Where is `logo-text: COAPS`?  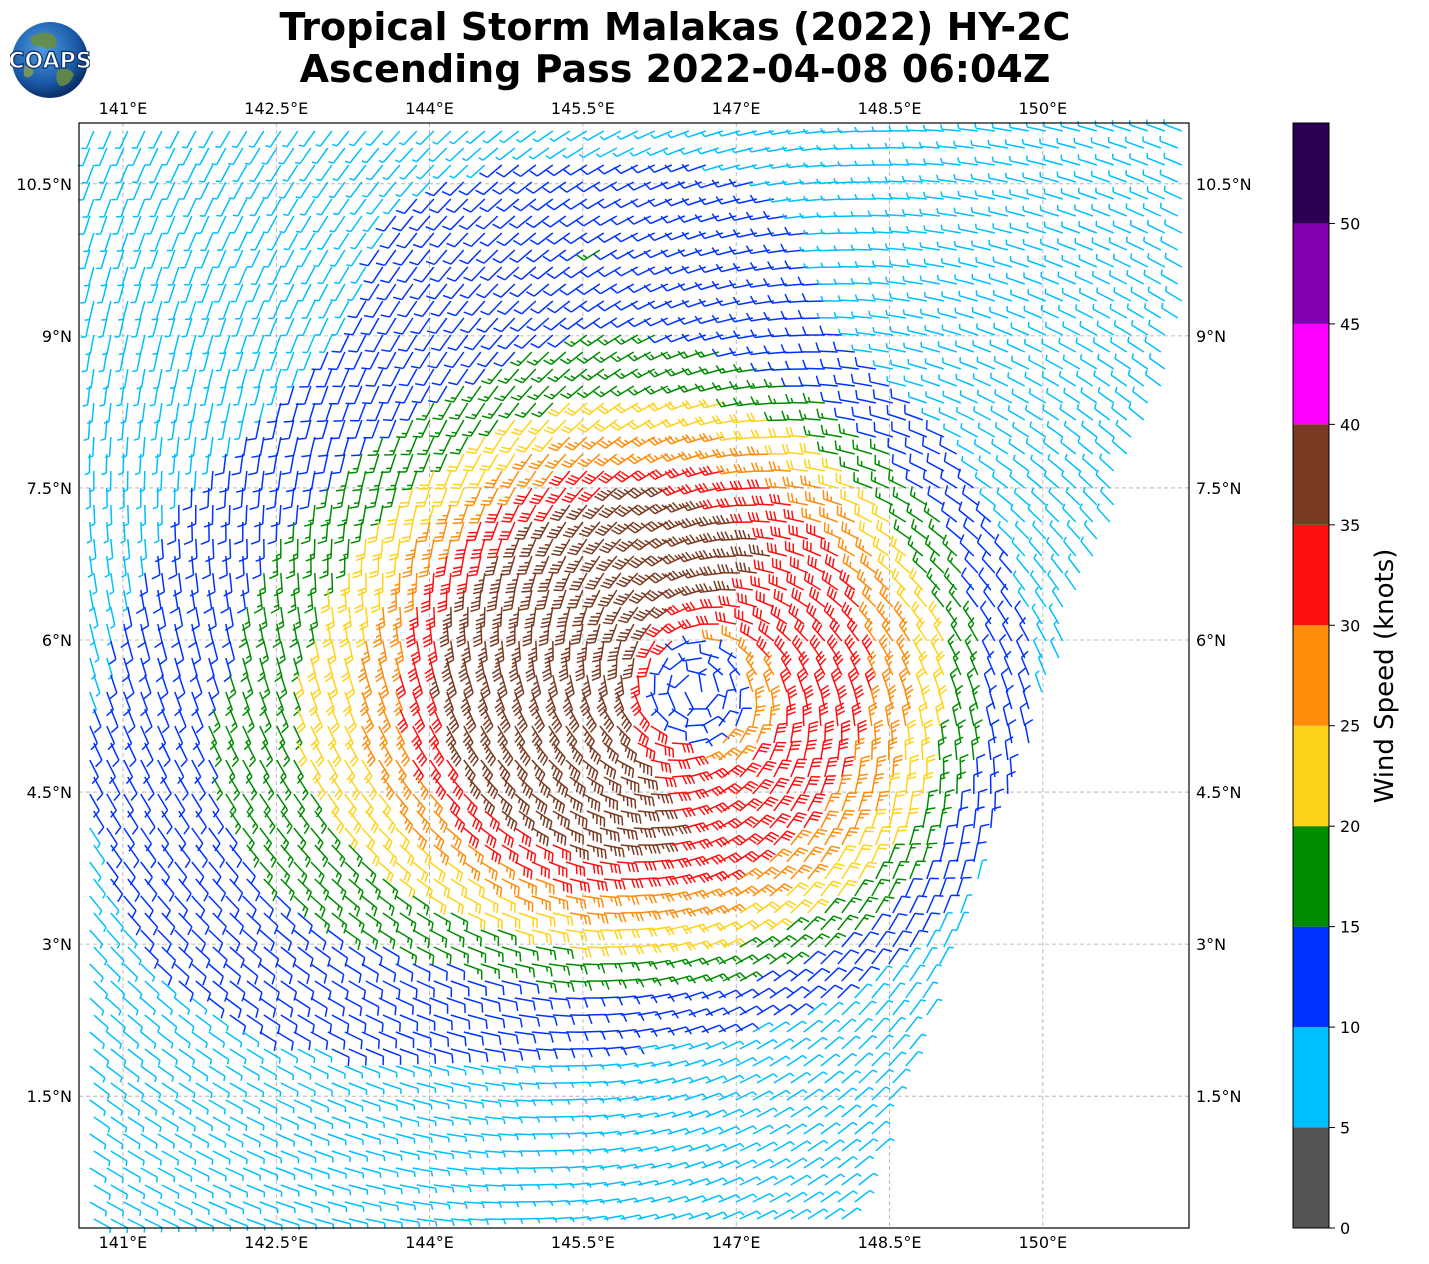
logo-text: COAPS is located at coordinates (50, 61).